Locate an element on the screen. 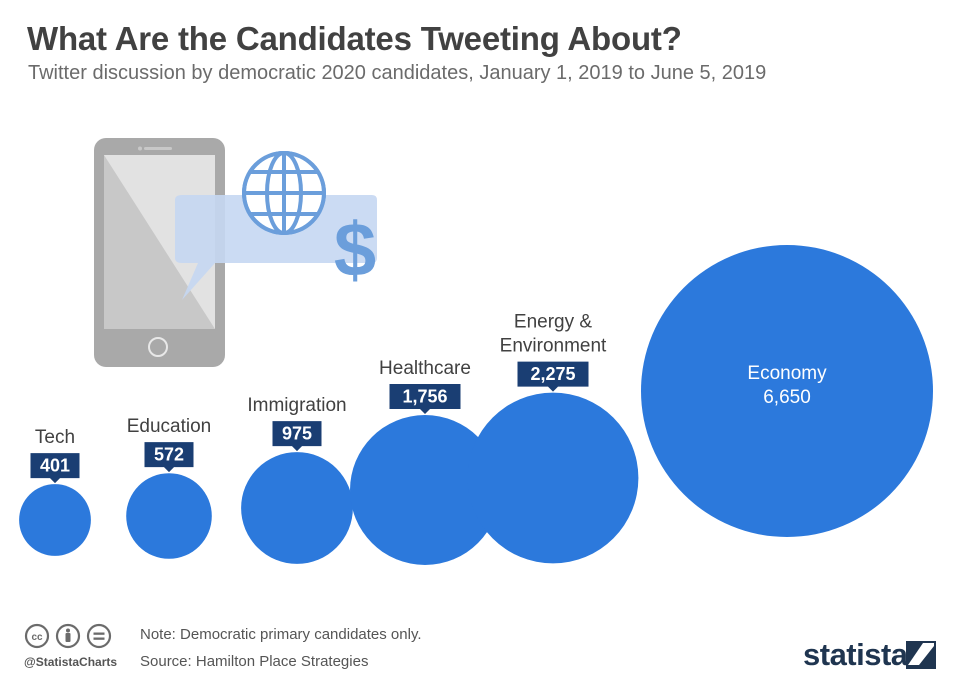  value-label: 2,275 is located at coordinates (552, 374).